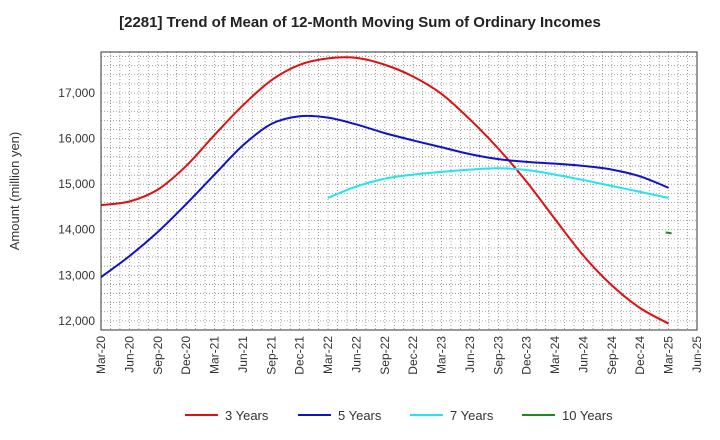  What do you see at coordinates (76, 321) in the screenshot?
I see `y-tick-label: 12,000` at bounding box center [76, 321].